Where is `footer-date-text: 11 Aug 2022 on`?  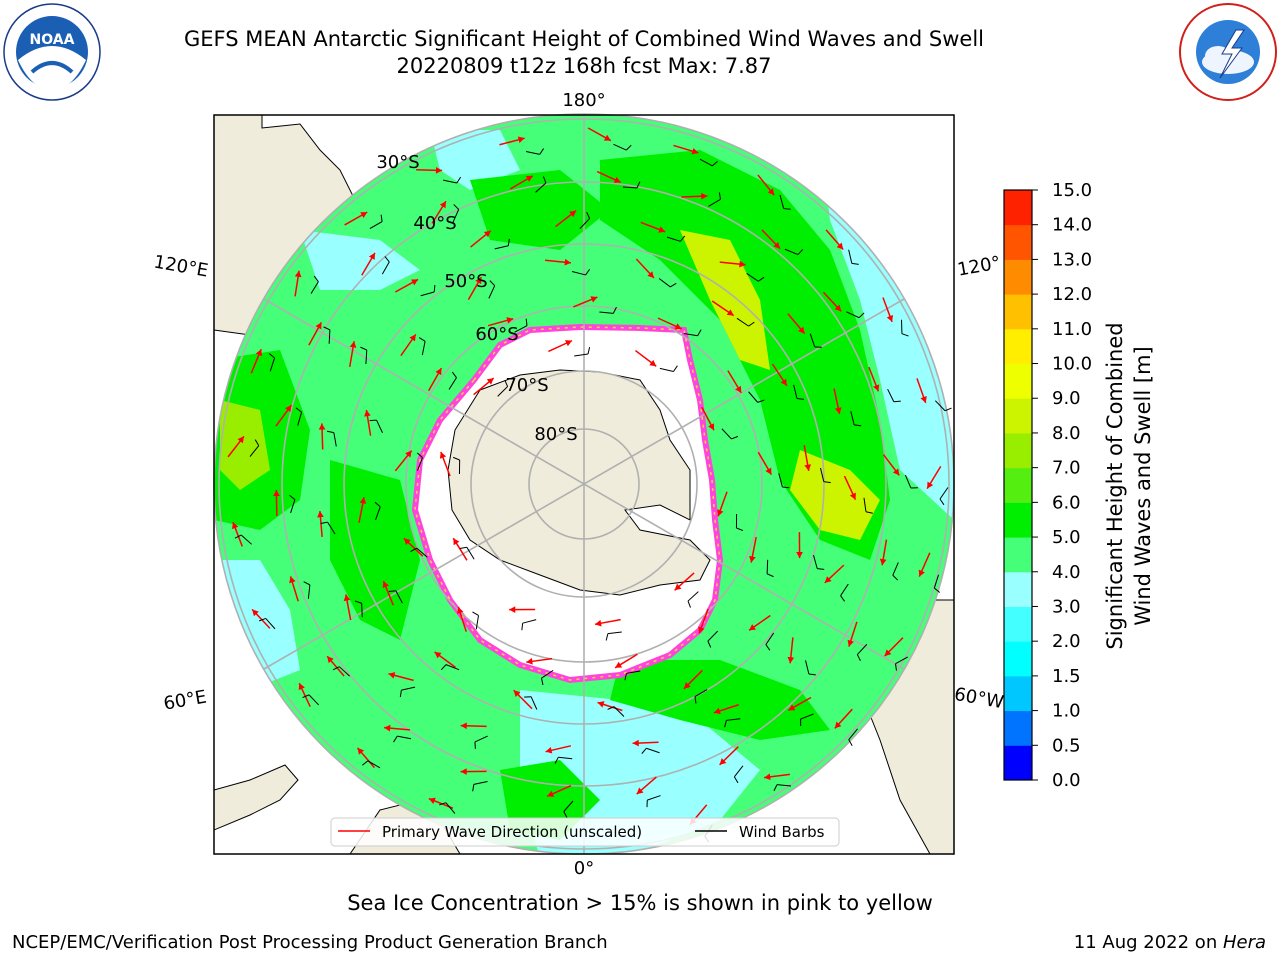
footer-date-text: 11 Aug 2022 on is located at coordinates (1148, 942).